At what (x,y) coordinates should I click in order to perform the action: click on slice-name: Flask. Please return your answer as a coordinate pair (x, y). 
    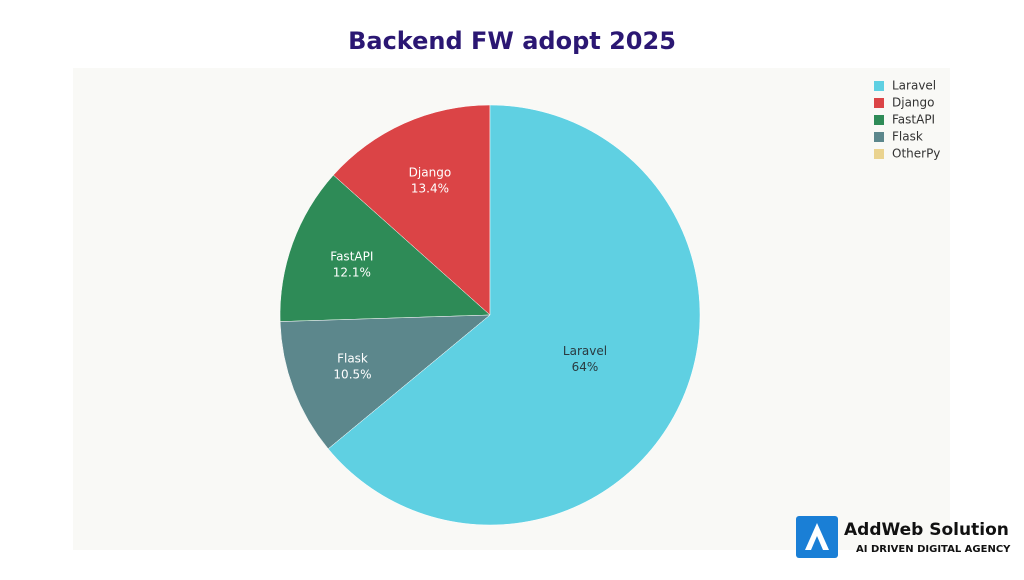
    Looking at the image, I should click on (352, 358).